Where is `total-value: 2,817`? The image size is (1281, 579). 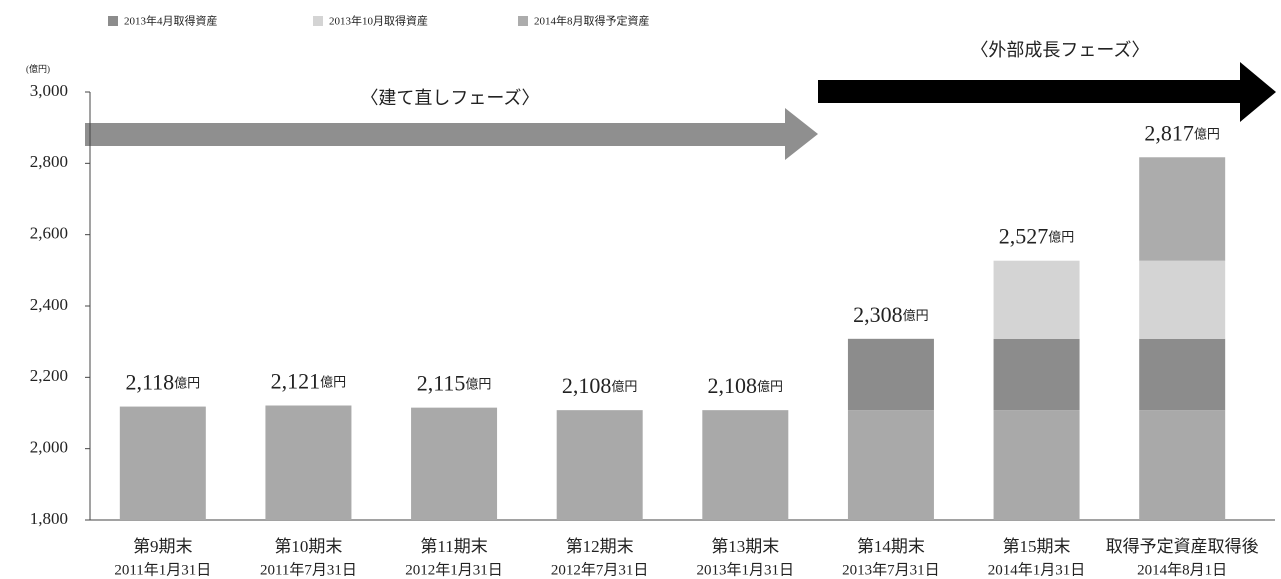 total-value: 2,817 is located at coordinates (1169, 132).